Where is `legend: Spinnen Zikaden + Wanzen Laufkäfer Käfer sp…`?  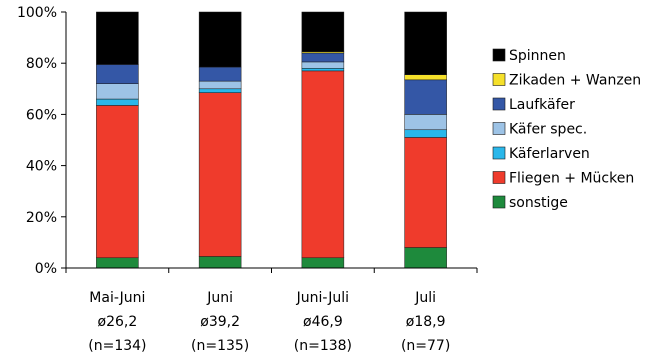 legend: Spinnen Zikaden + Wanzen Laufkäfer Käfer sp… is located at coordinates (566, 129).